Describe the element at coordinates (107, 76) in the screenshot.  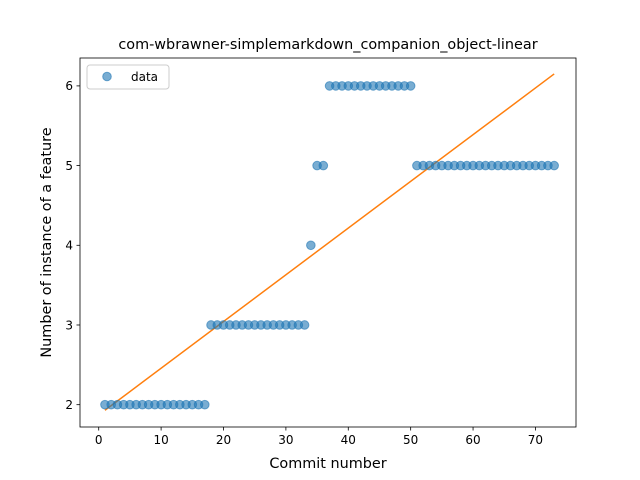
I see `legend-marker-data` at that location.